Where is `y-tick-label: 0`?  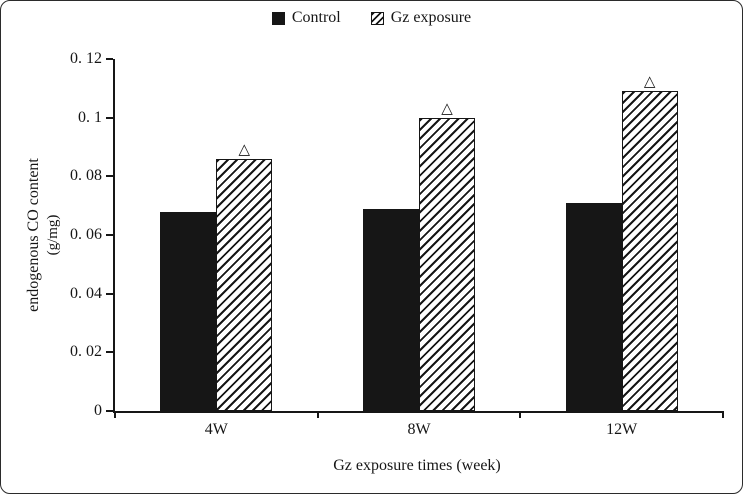
y-tick-label: 0 is located at coordinates (98, 410).